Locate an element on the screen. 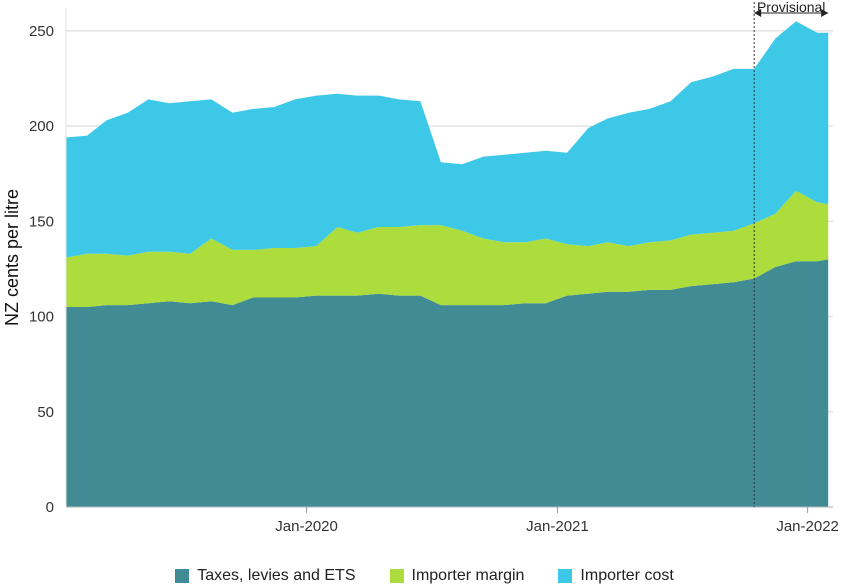 The height and width of the screenshot is (586, 849). y-tick-label: 150 is located at coordinates (41, 221).